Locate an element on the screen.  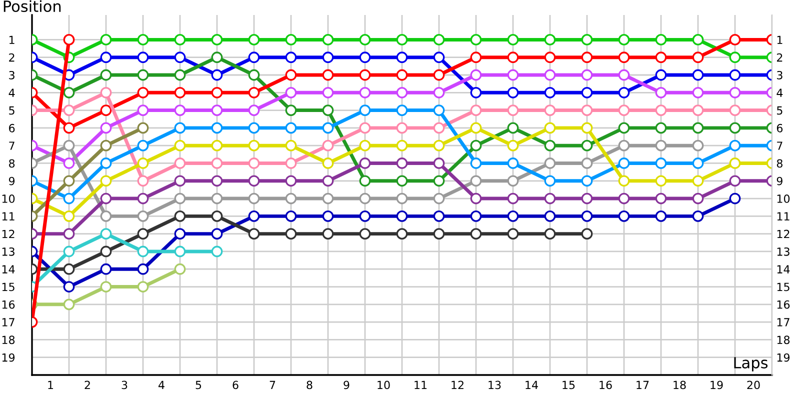
y2-tick-label: 4 is located at coordinates (779, 92).